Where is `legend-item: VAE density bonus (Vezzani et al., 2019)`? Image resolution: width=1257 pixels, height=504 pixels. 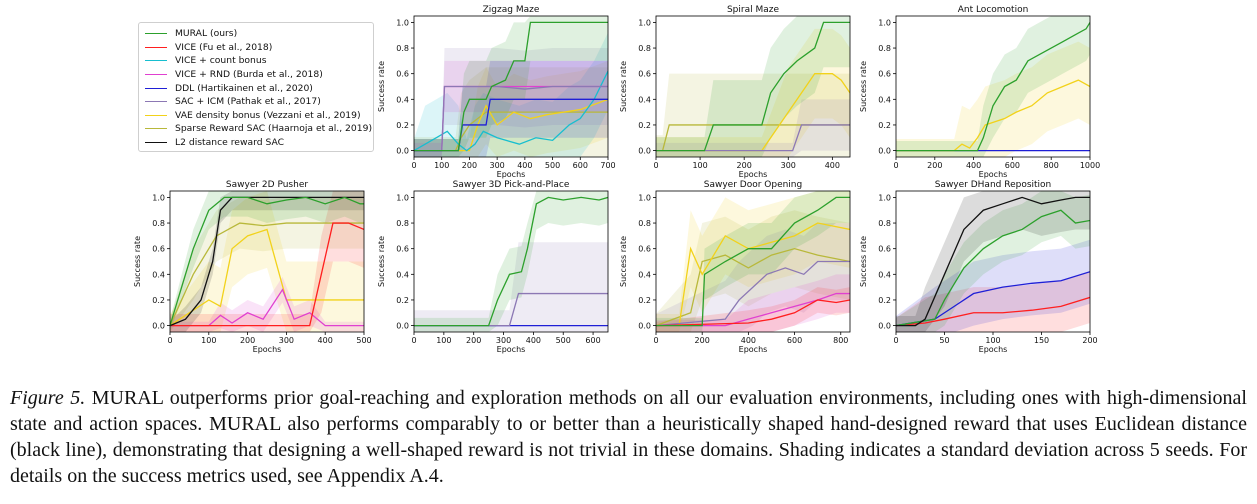 legend-item: VAE density bonus (Vezzani et al., 2019) is located at coordinates (256, 116).